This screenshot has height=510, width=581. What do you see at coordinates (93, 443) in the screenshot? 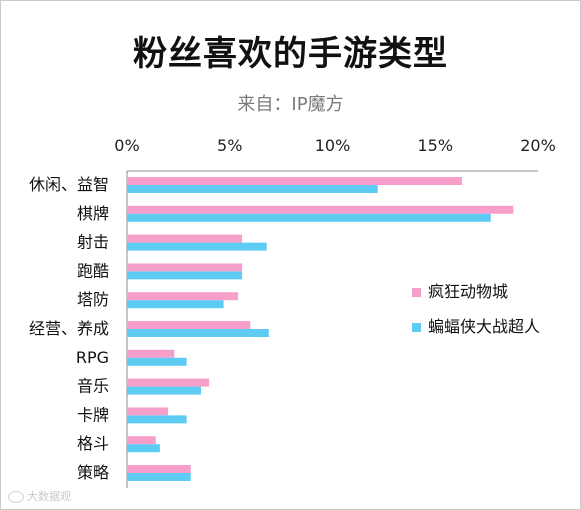
I see `category-label: 格斗` at bounding box center [93, 443].